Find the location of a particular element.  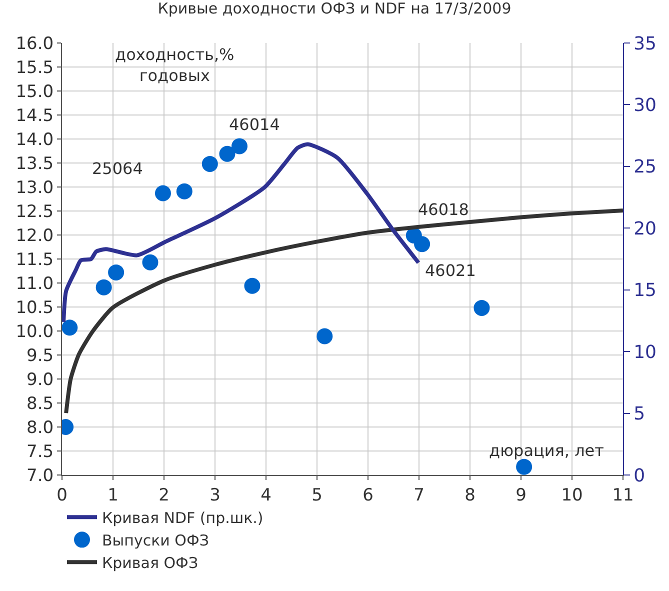

legend-label: Кривая NDF (пр.шк.) is located at coordinates (183, 518).